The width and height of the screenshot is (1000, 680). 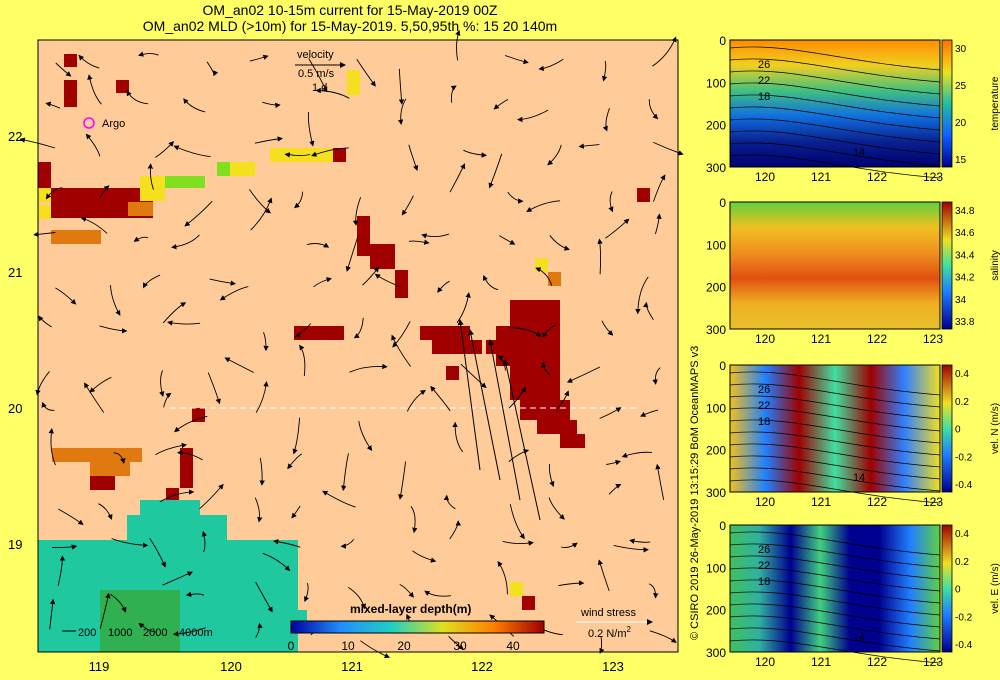 What do you see at coordinates (962, 374) in the screenshot?
I see `colorbar-tick: 0.4` at bounding box center [962, 374].